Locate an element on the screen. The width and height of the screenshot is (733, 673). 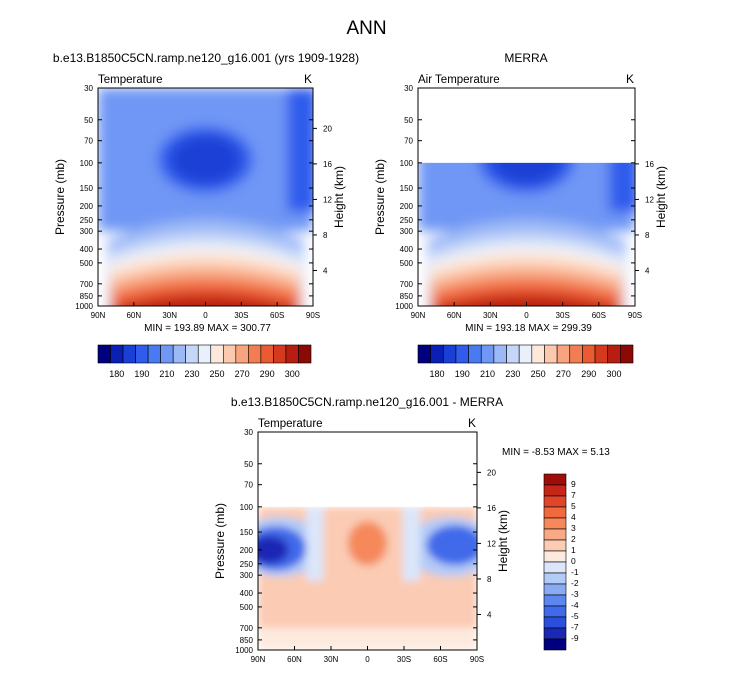
y-tick-label: 100 is located at coordinates (87, 163).